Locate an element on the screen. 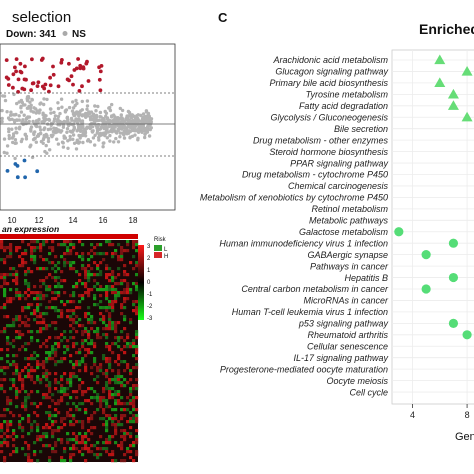  pathway-label: Drug metabolism - cytochrome P450 is located at coordinates (315, 175).